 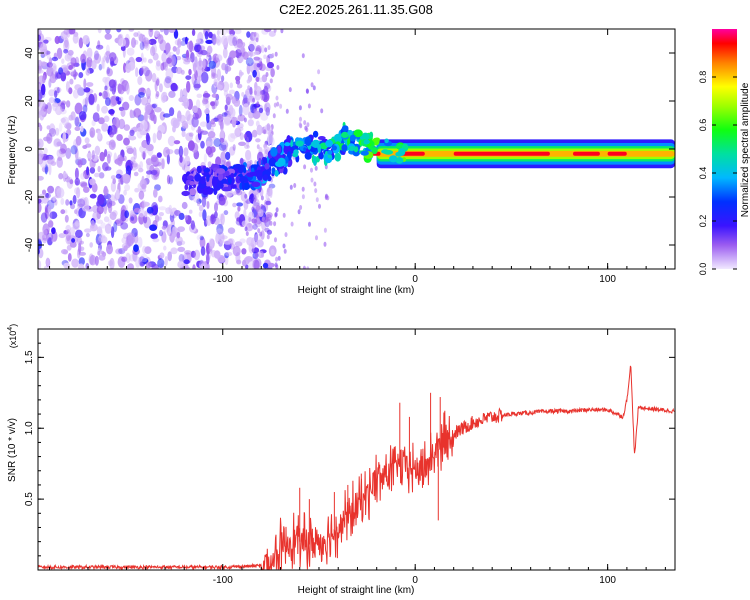 I want to click on spectrogram-line-core, so click(x=617, y=153).